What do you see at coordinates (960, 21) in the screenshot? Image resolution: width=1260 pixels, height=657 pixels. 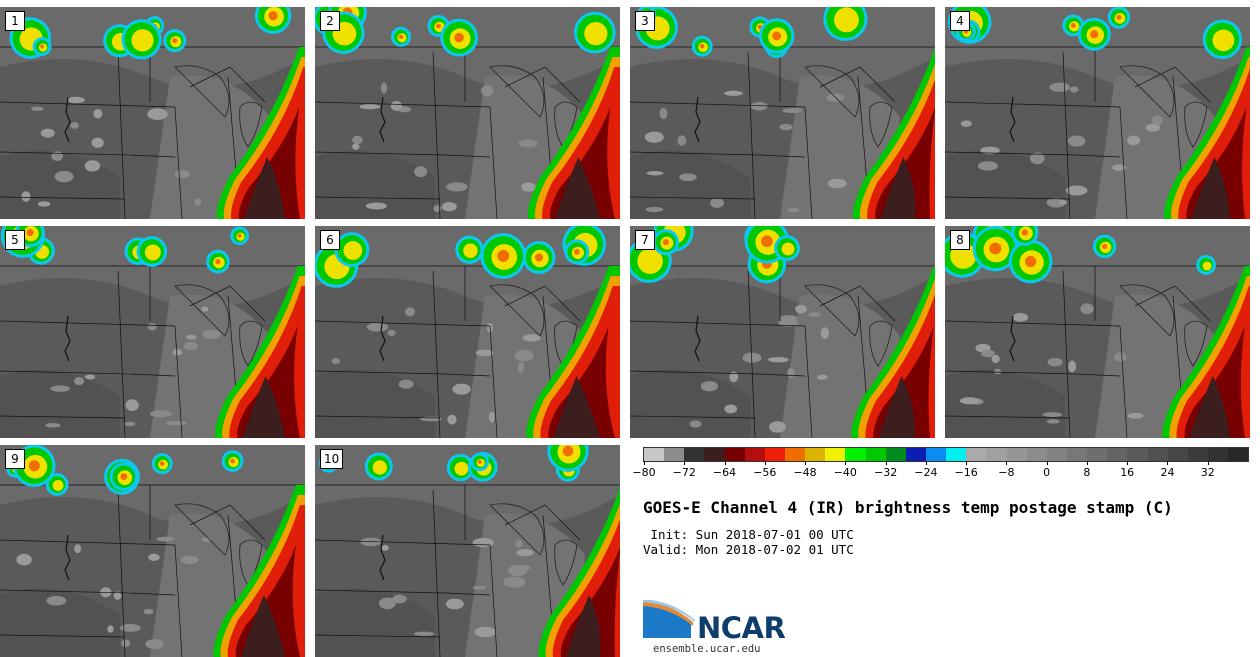 I see `member-number-label: 4` at bounding box center [960, 21].